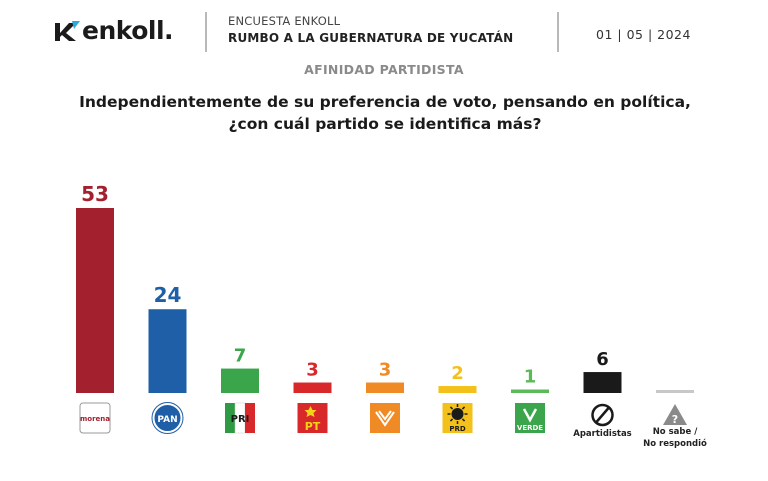  What do you see at coordinates (602, 415) in the screenshot?
I see `party-logo-7-icon` at bounding box center [602, 415].